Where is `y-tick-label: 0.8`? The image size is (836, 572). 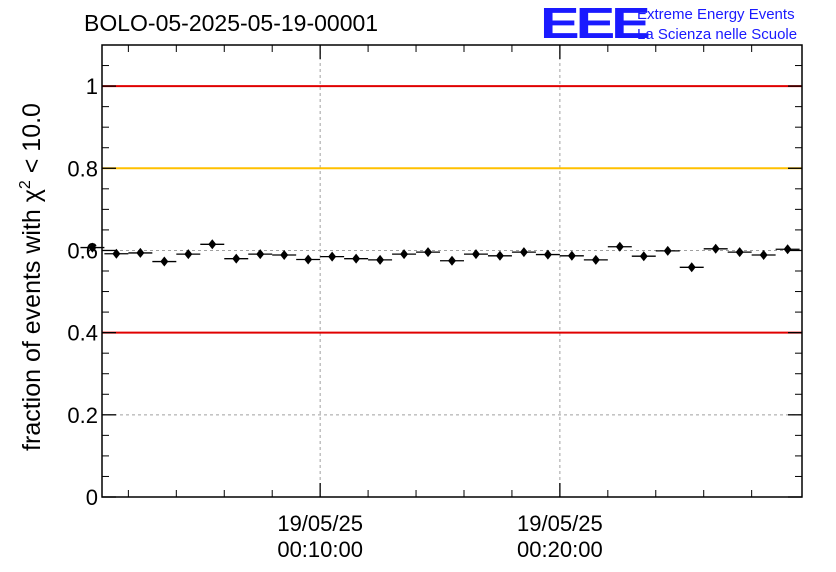 y-tick-label: 0.8 is located at coordinates (82, 168).